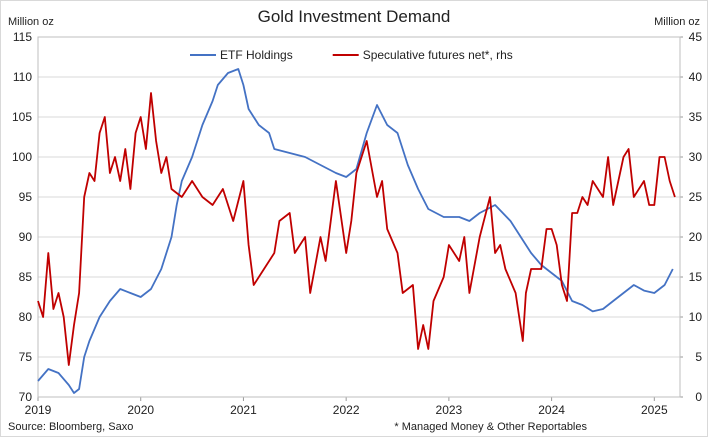 Image resolution: width=708 pixels, height=442 pixels. Describe the element at coordinates (354, 16) in the screenshot. I see `chart-title: Gold Investment Demand` at that location.